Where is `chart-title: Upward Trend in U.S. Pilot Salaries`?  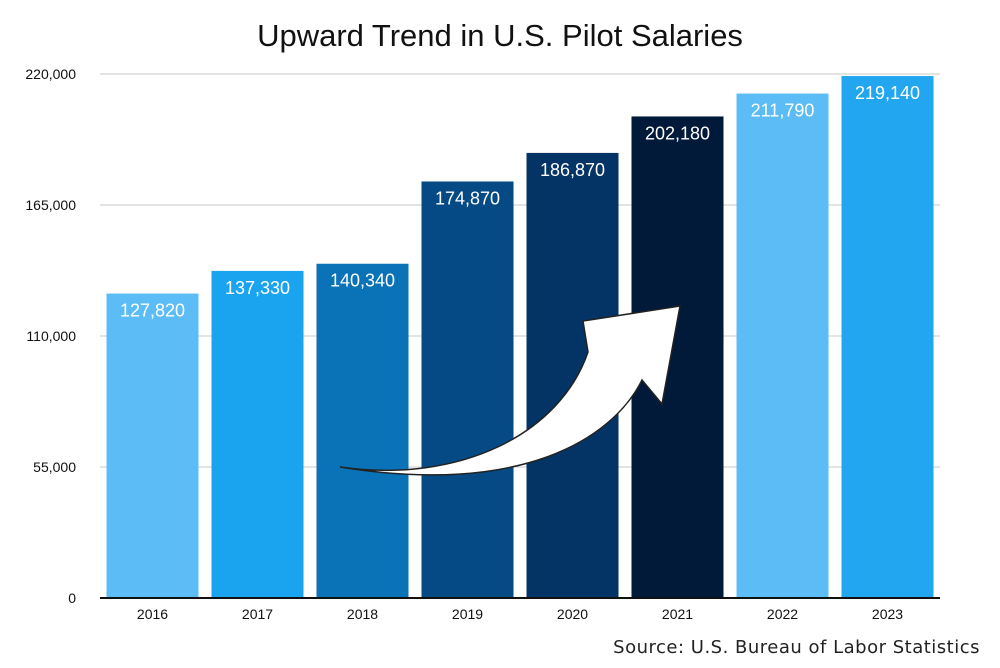 chart-title: Upward Trend in U.S. Pilot Salaries is located at coordinates (500, 35).